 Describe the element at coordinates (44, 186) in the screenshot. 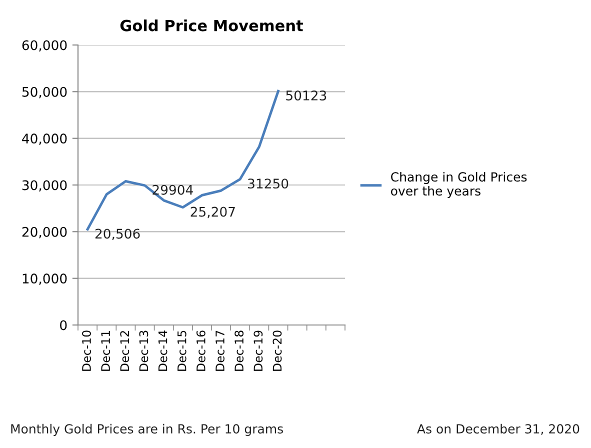

I see `y-tick-label: 30,000` at that location.